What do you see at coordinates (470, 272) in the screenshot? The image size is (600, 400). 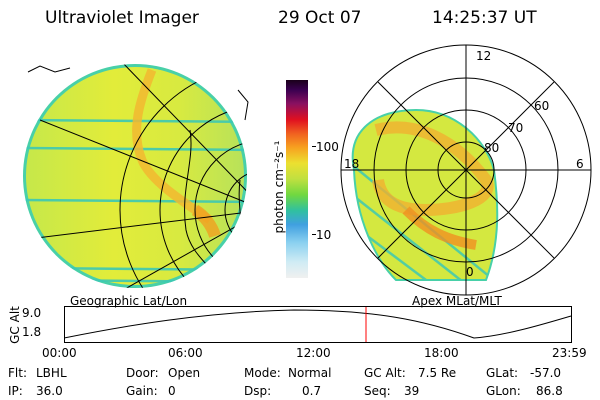 I see `mlt-label-0: 0` at bounding box center [470, 272].